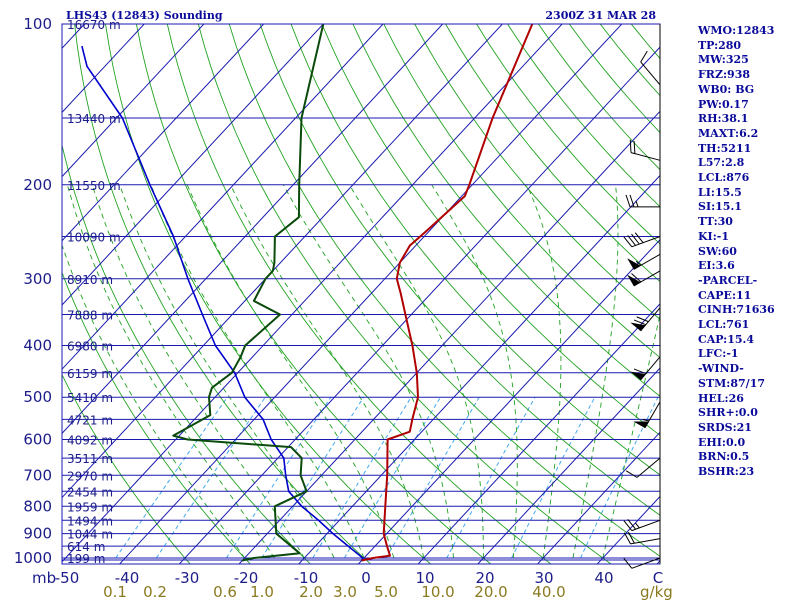 The image size is (800, 600). Describe the element at coordinates (366, 578) in the screenshot. I see `temperature-tick-label: 0` at that location.